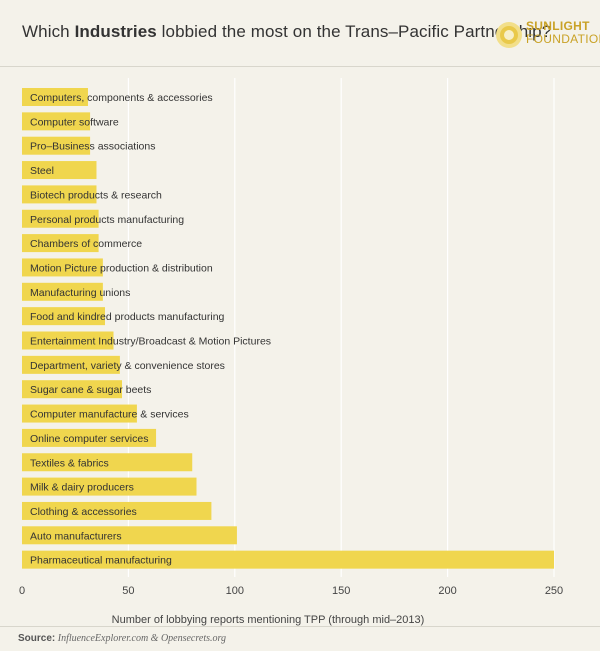 The image size is (600, 651). Describe the element at coordinates (128, 591) in the screenshot. I see `x-tick-label: 50` at that location.